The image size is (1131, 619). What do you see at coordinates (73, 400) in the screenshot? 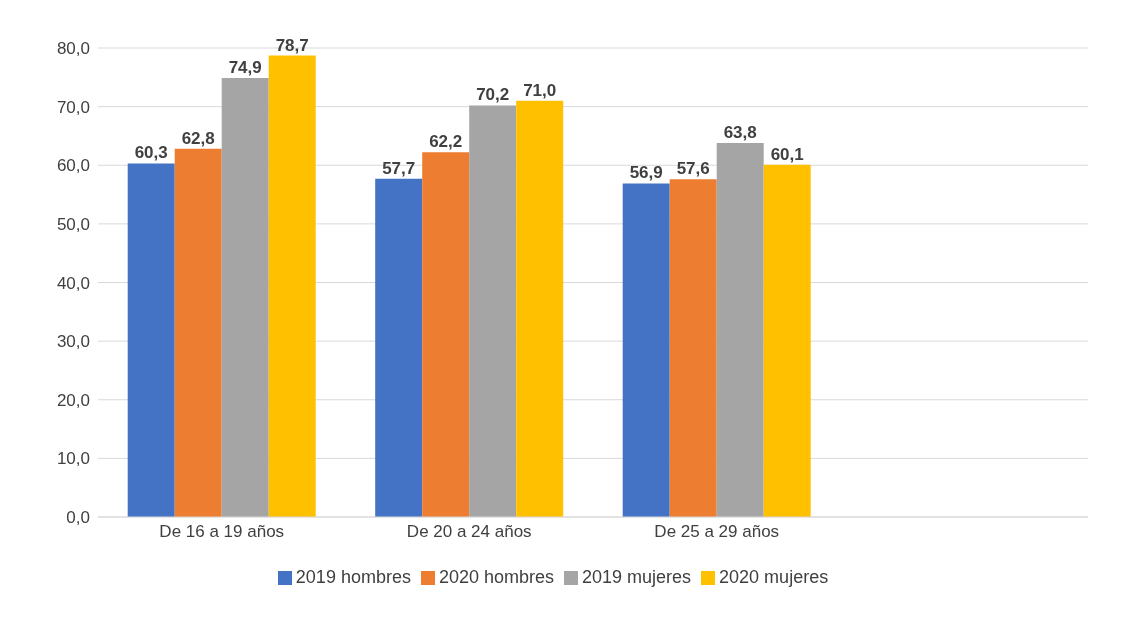
I see `y-tick-label: 20,0` at bounding box center [73, 400].